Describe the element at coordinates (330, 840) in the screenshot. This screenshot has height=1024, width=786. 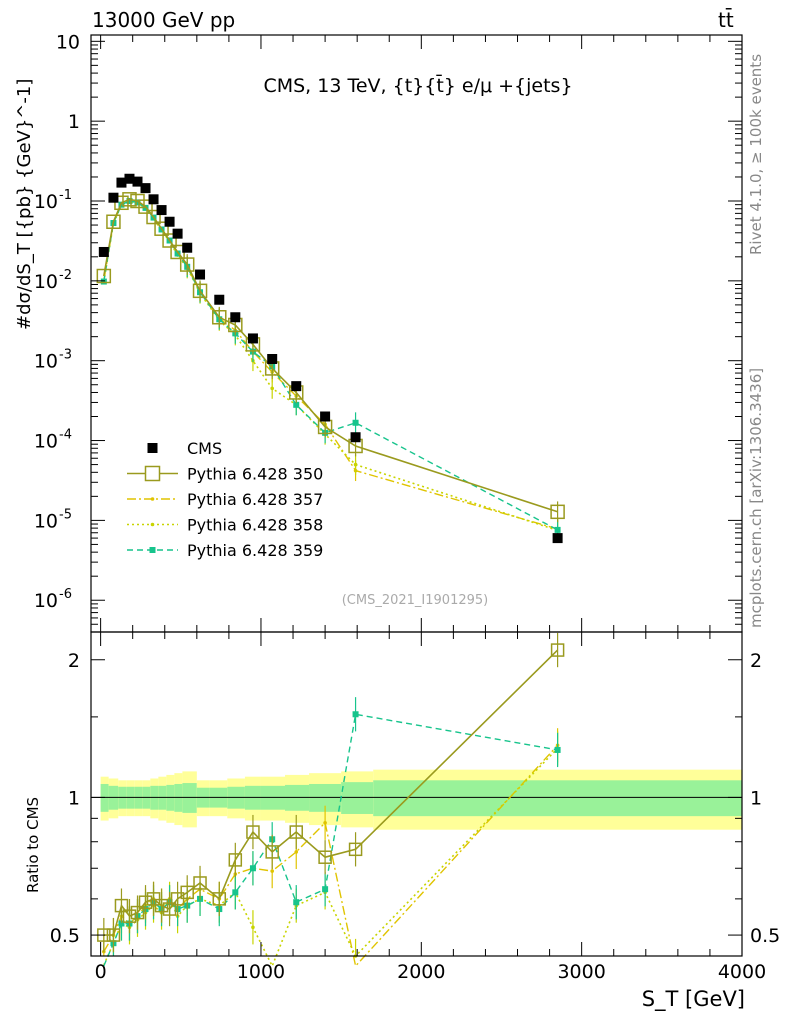
I see `ratio-line-p359` at that location.